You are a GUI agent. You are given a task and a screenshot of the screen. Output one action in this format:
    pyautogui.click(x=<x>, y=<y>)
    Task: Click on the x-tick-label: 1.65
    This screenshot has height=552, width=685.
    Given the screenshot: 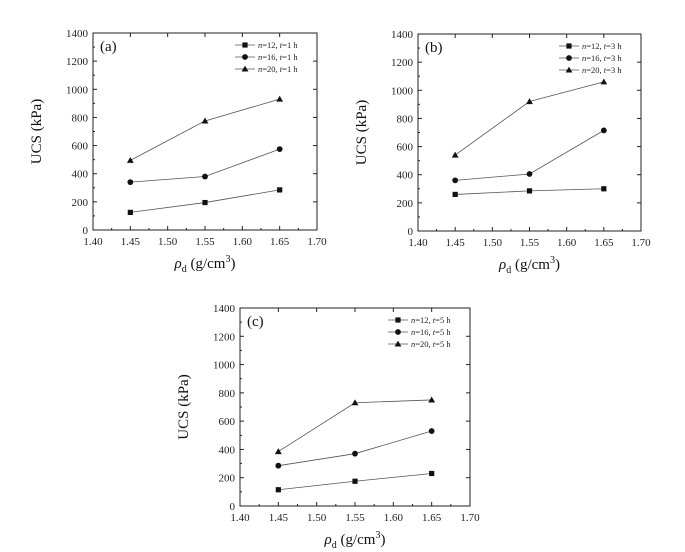 What is the action you would take?
    pyautogui.click(x=280, y=242)
    